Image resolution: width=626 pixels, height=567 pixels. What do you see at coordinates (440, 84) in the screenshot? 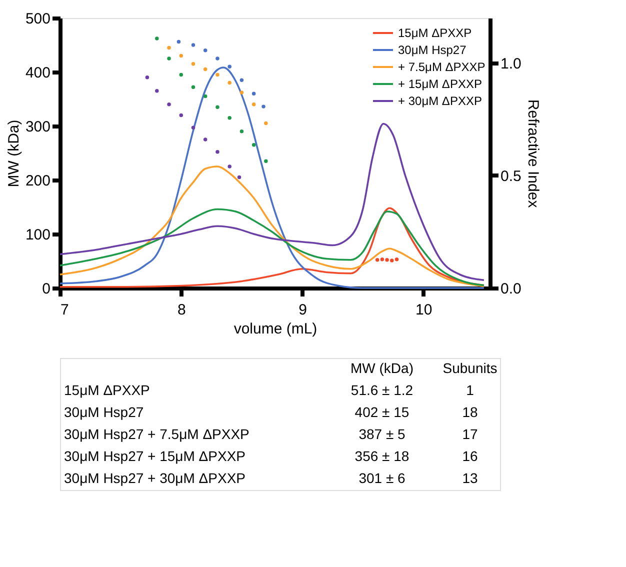
I see `legend-label: + 15μM ΔPXXP` at bounding box center [440, 84].